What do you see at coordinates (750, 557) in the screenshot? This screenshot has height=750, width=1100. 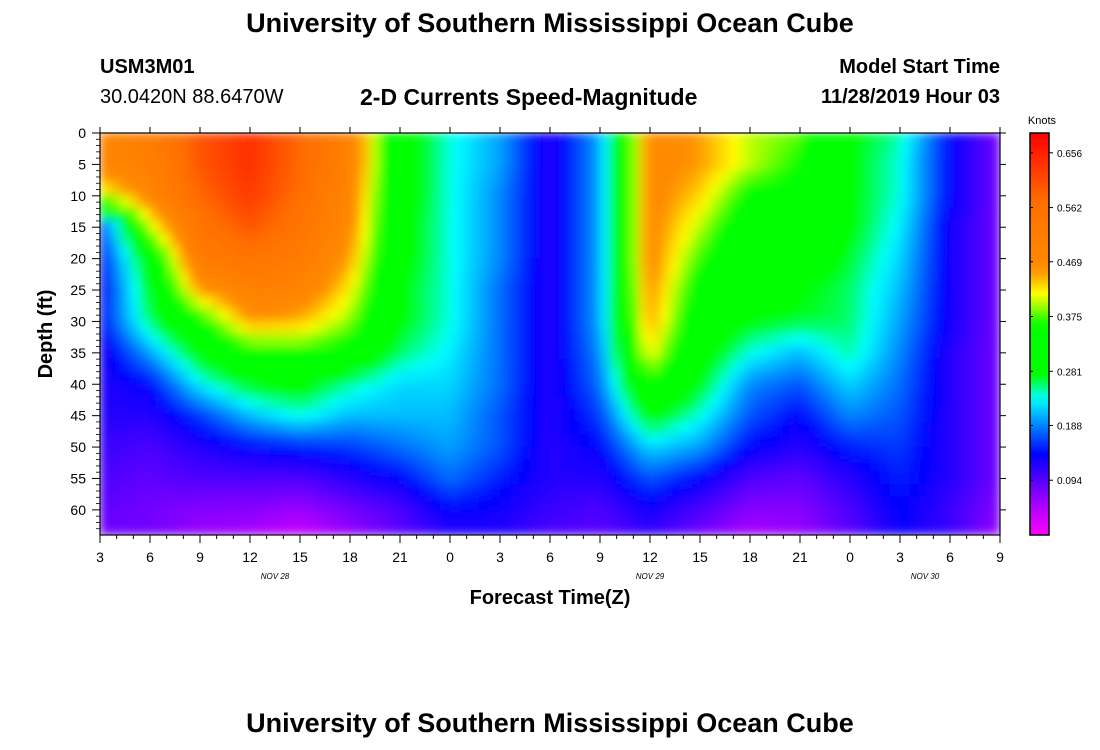 I see `x-tick-label: 18` at bounding box center [750, 557].